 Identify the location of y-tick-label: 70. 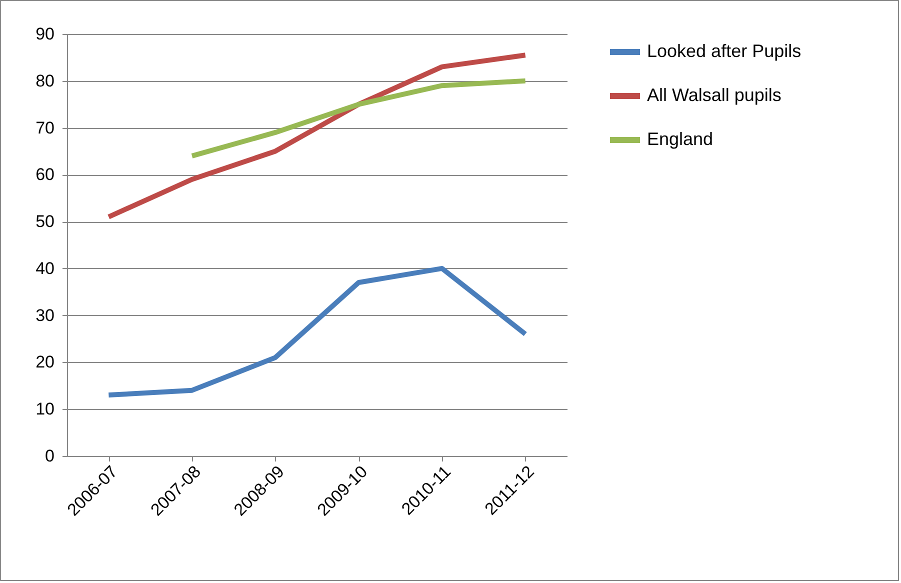
(45, 128).